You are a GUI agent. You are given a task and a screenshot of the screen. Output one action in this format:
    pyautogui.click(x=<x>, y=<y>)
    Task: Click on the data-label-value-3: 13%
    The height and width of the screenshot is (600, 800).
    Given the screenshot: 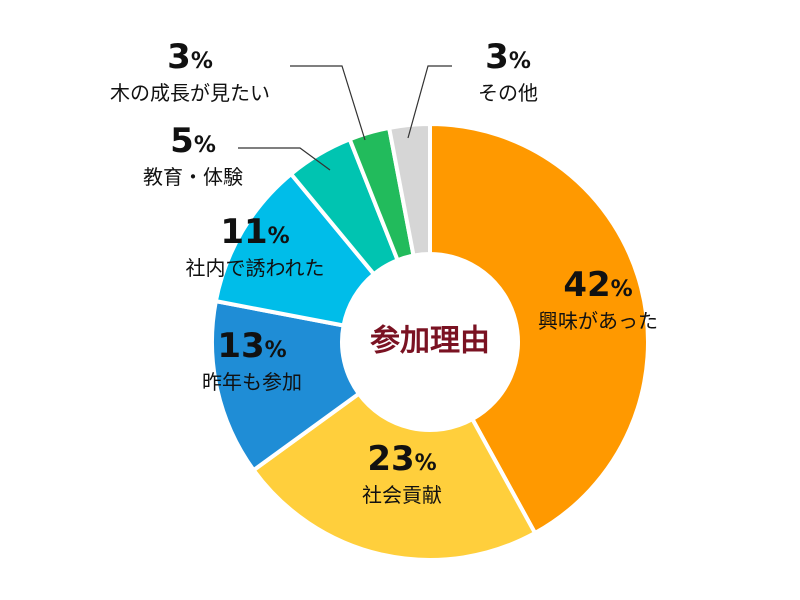 What is the action you would take?
    pyautogui.click(x=251, y=346)
    